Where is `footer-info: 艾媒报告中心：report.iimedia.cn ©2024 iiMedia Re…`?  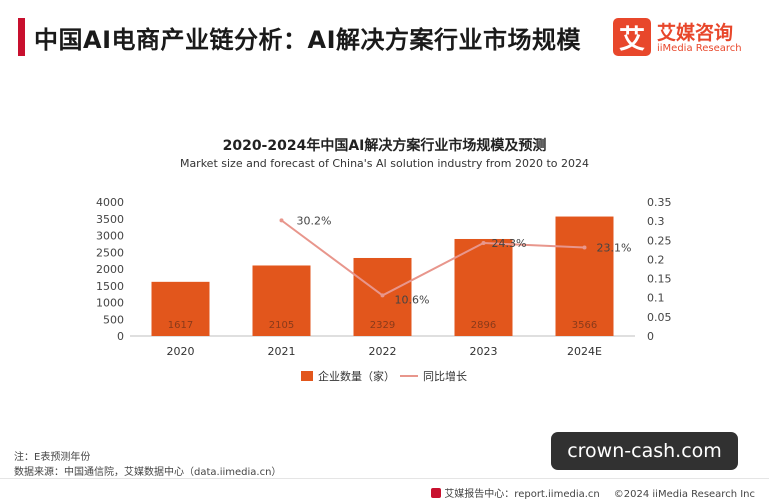 footer-info: 艾媒报告中心：report.iimedia.cn ©2024 iiMedia Re… is located at coordinates (593, 492).